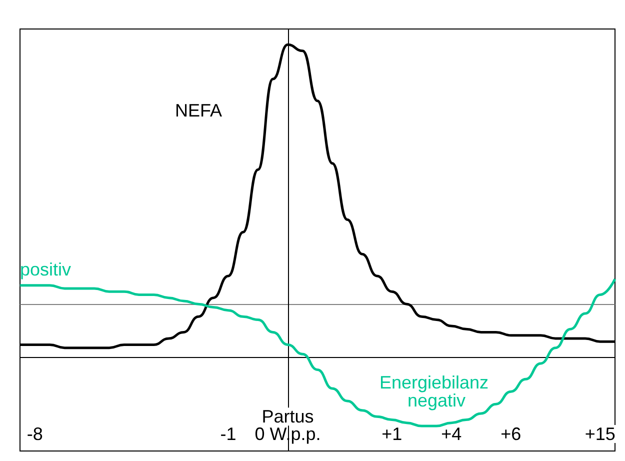  Describe the element at coordinates (288, 416) in the screenshot. I see `ref-line-label: Partus` at that location.